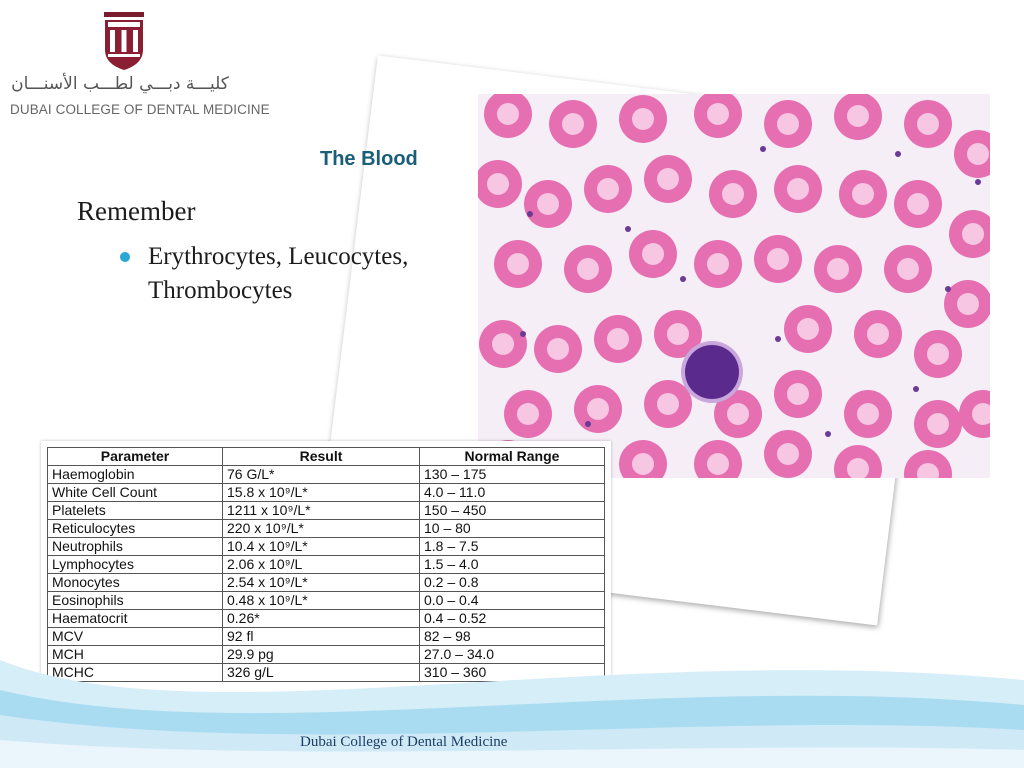 Image resolution: width=1024 pixels, height=768 pixels. I want to click on cell-parameter: MCHC, so click(135, 672).